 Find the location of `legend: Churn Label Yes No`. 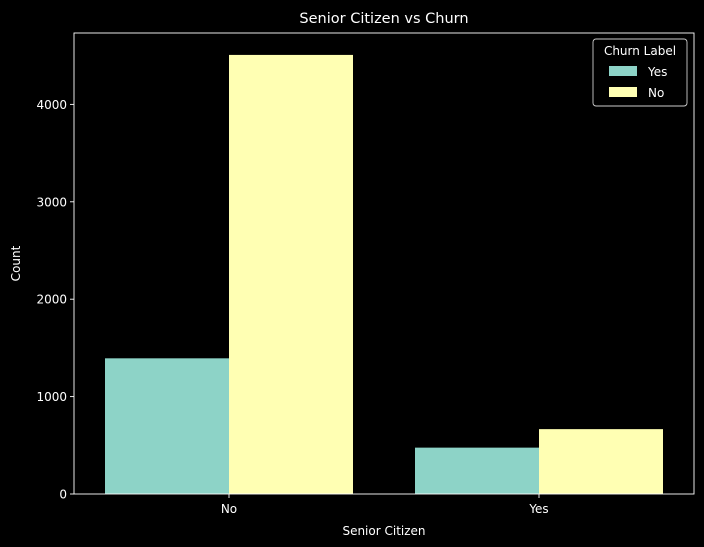

legend: Churn Label Yes No is located at coordinates (640, 72).